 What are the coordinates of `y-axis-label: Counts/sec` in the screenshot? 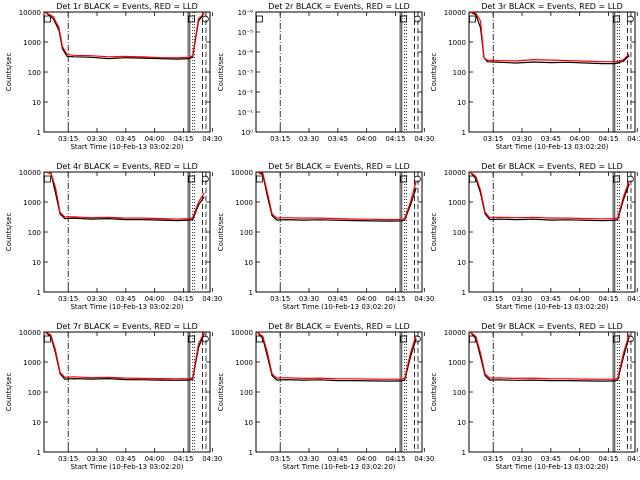 It's located at (434, 232).